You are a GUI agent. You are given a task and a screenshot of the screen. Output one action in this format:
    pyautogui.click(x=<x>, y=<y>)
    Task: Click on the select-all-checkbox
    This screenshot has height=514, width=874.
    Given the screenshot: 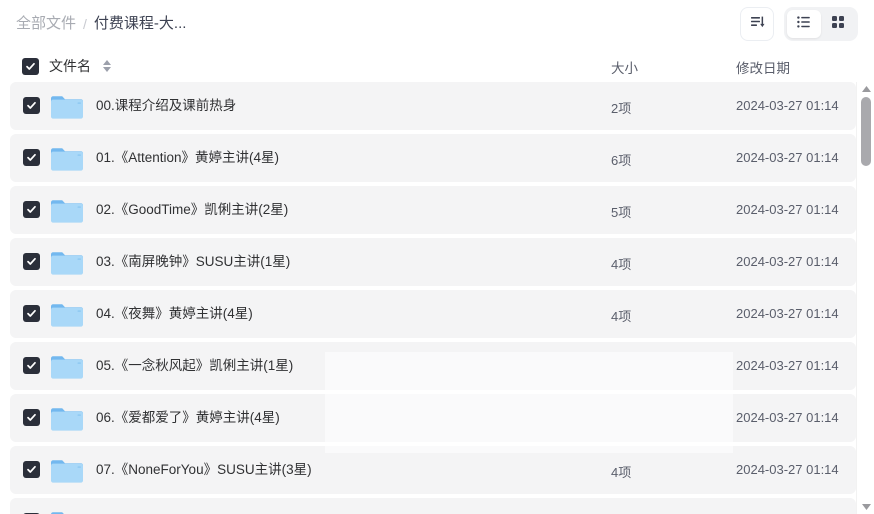 What is the action you would take?
    pyautogui.click(x=30, y=66)
    